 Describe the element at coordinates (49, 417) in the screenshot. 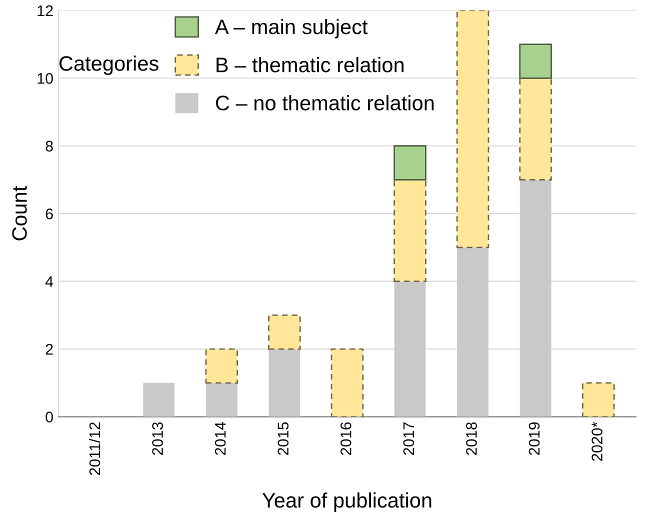

I see `y-tick-label: 0` at that location.